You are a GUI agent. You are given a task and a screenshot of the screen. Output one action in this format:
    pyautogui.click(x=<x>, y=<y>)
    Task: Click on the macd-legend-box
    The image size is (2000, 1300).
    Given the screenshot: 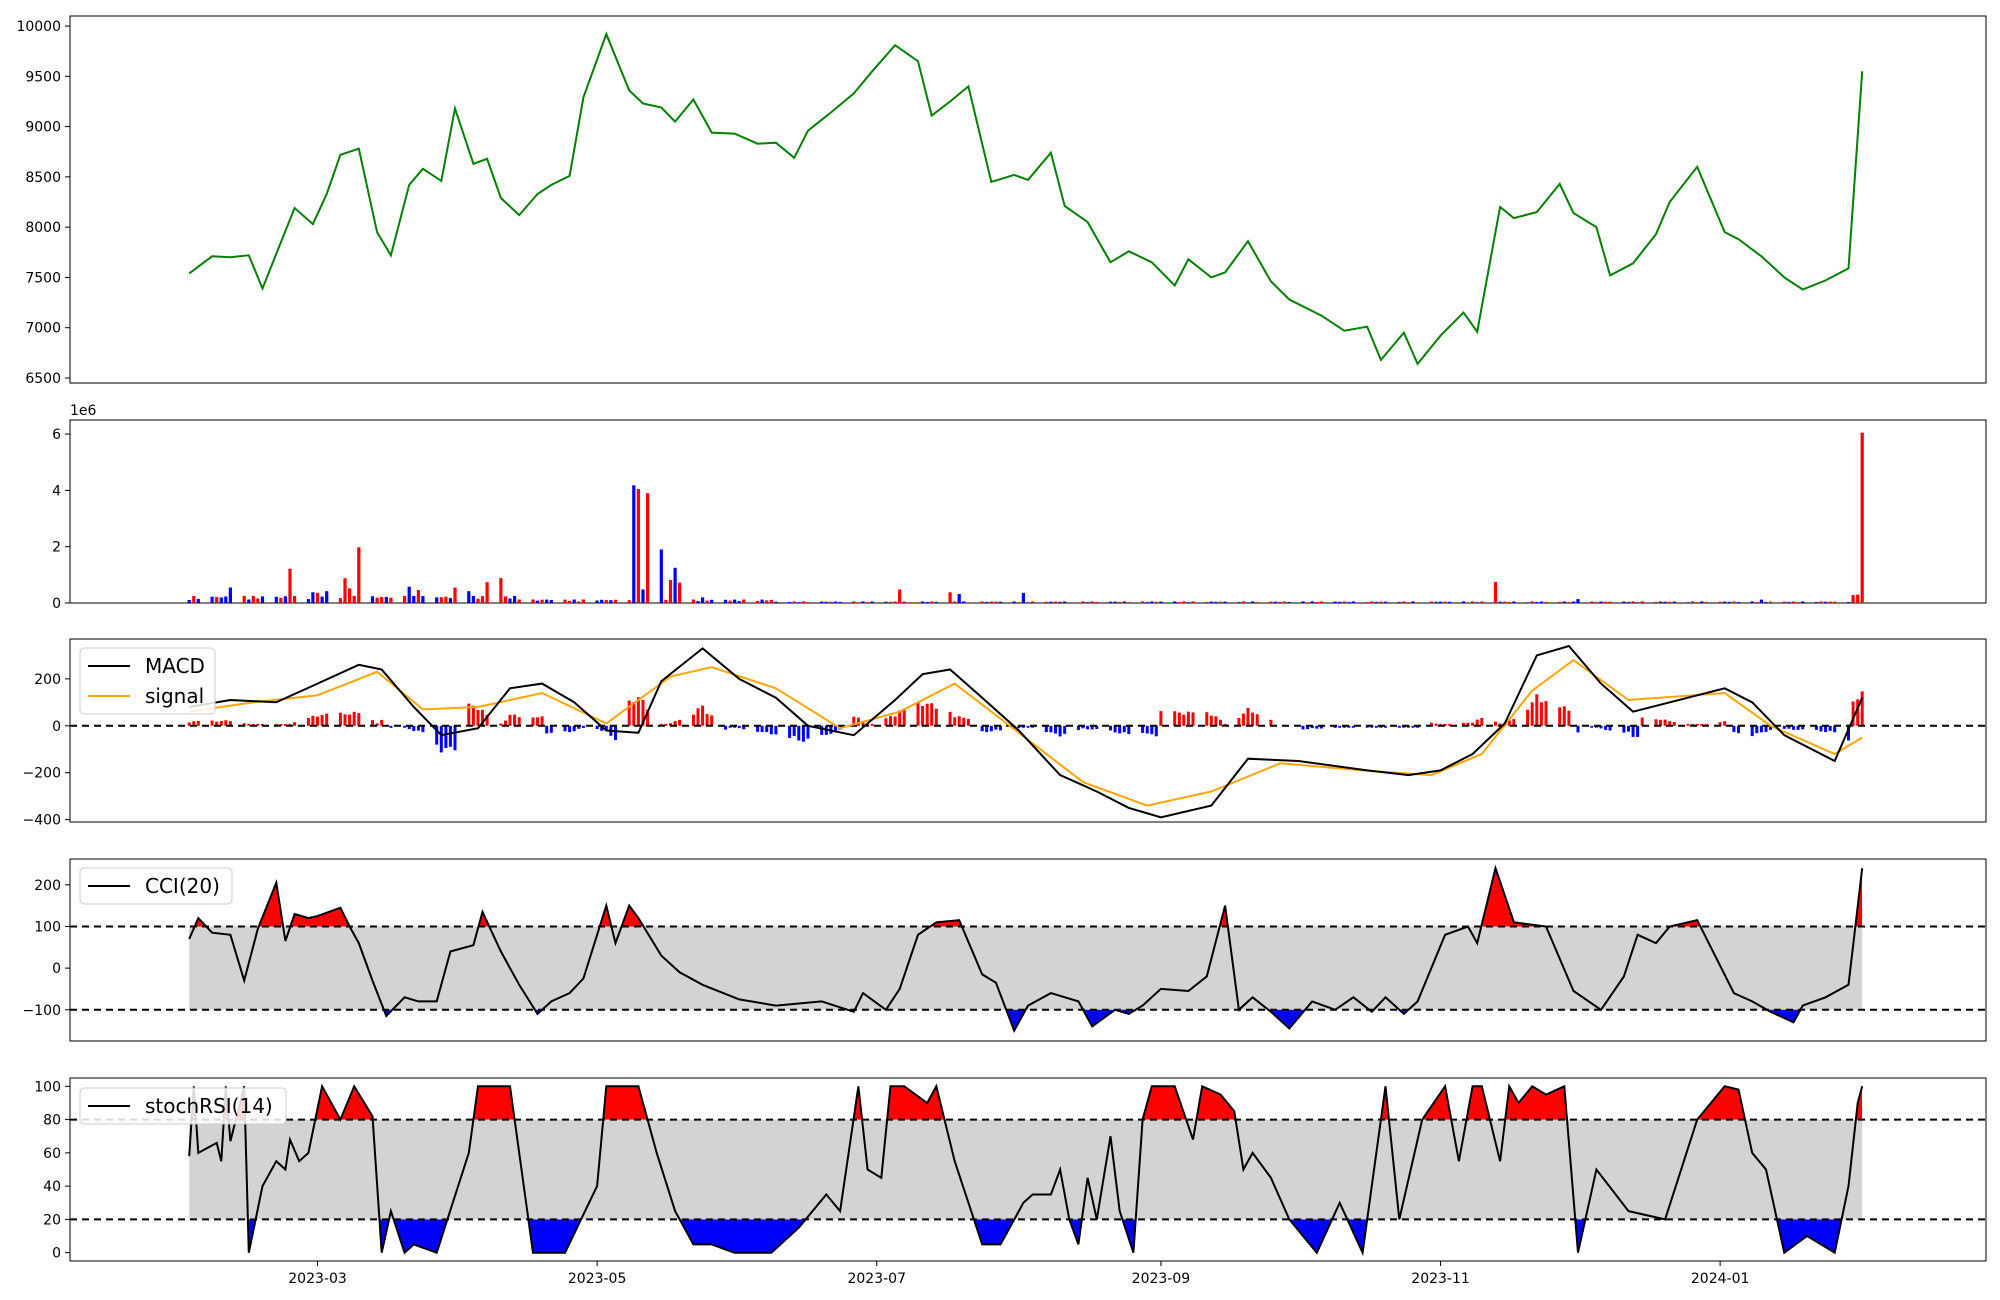 What is the action you would take?
    pyautogui.click(x=147, y=681)
    